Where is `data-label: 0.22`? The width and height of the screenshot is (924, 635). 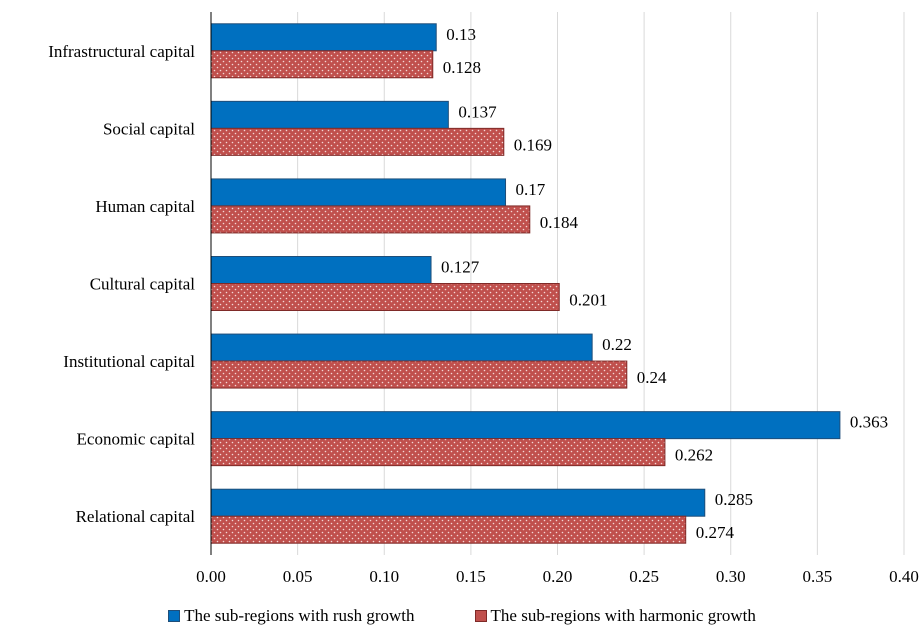
data-label: 0.22 is located at coordinates (617, 344).